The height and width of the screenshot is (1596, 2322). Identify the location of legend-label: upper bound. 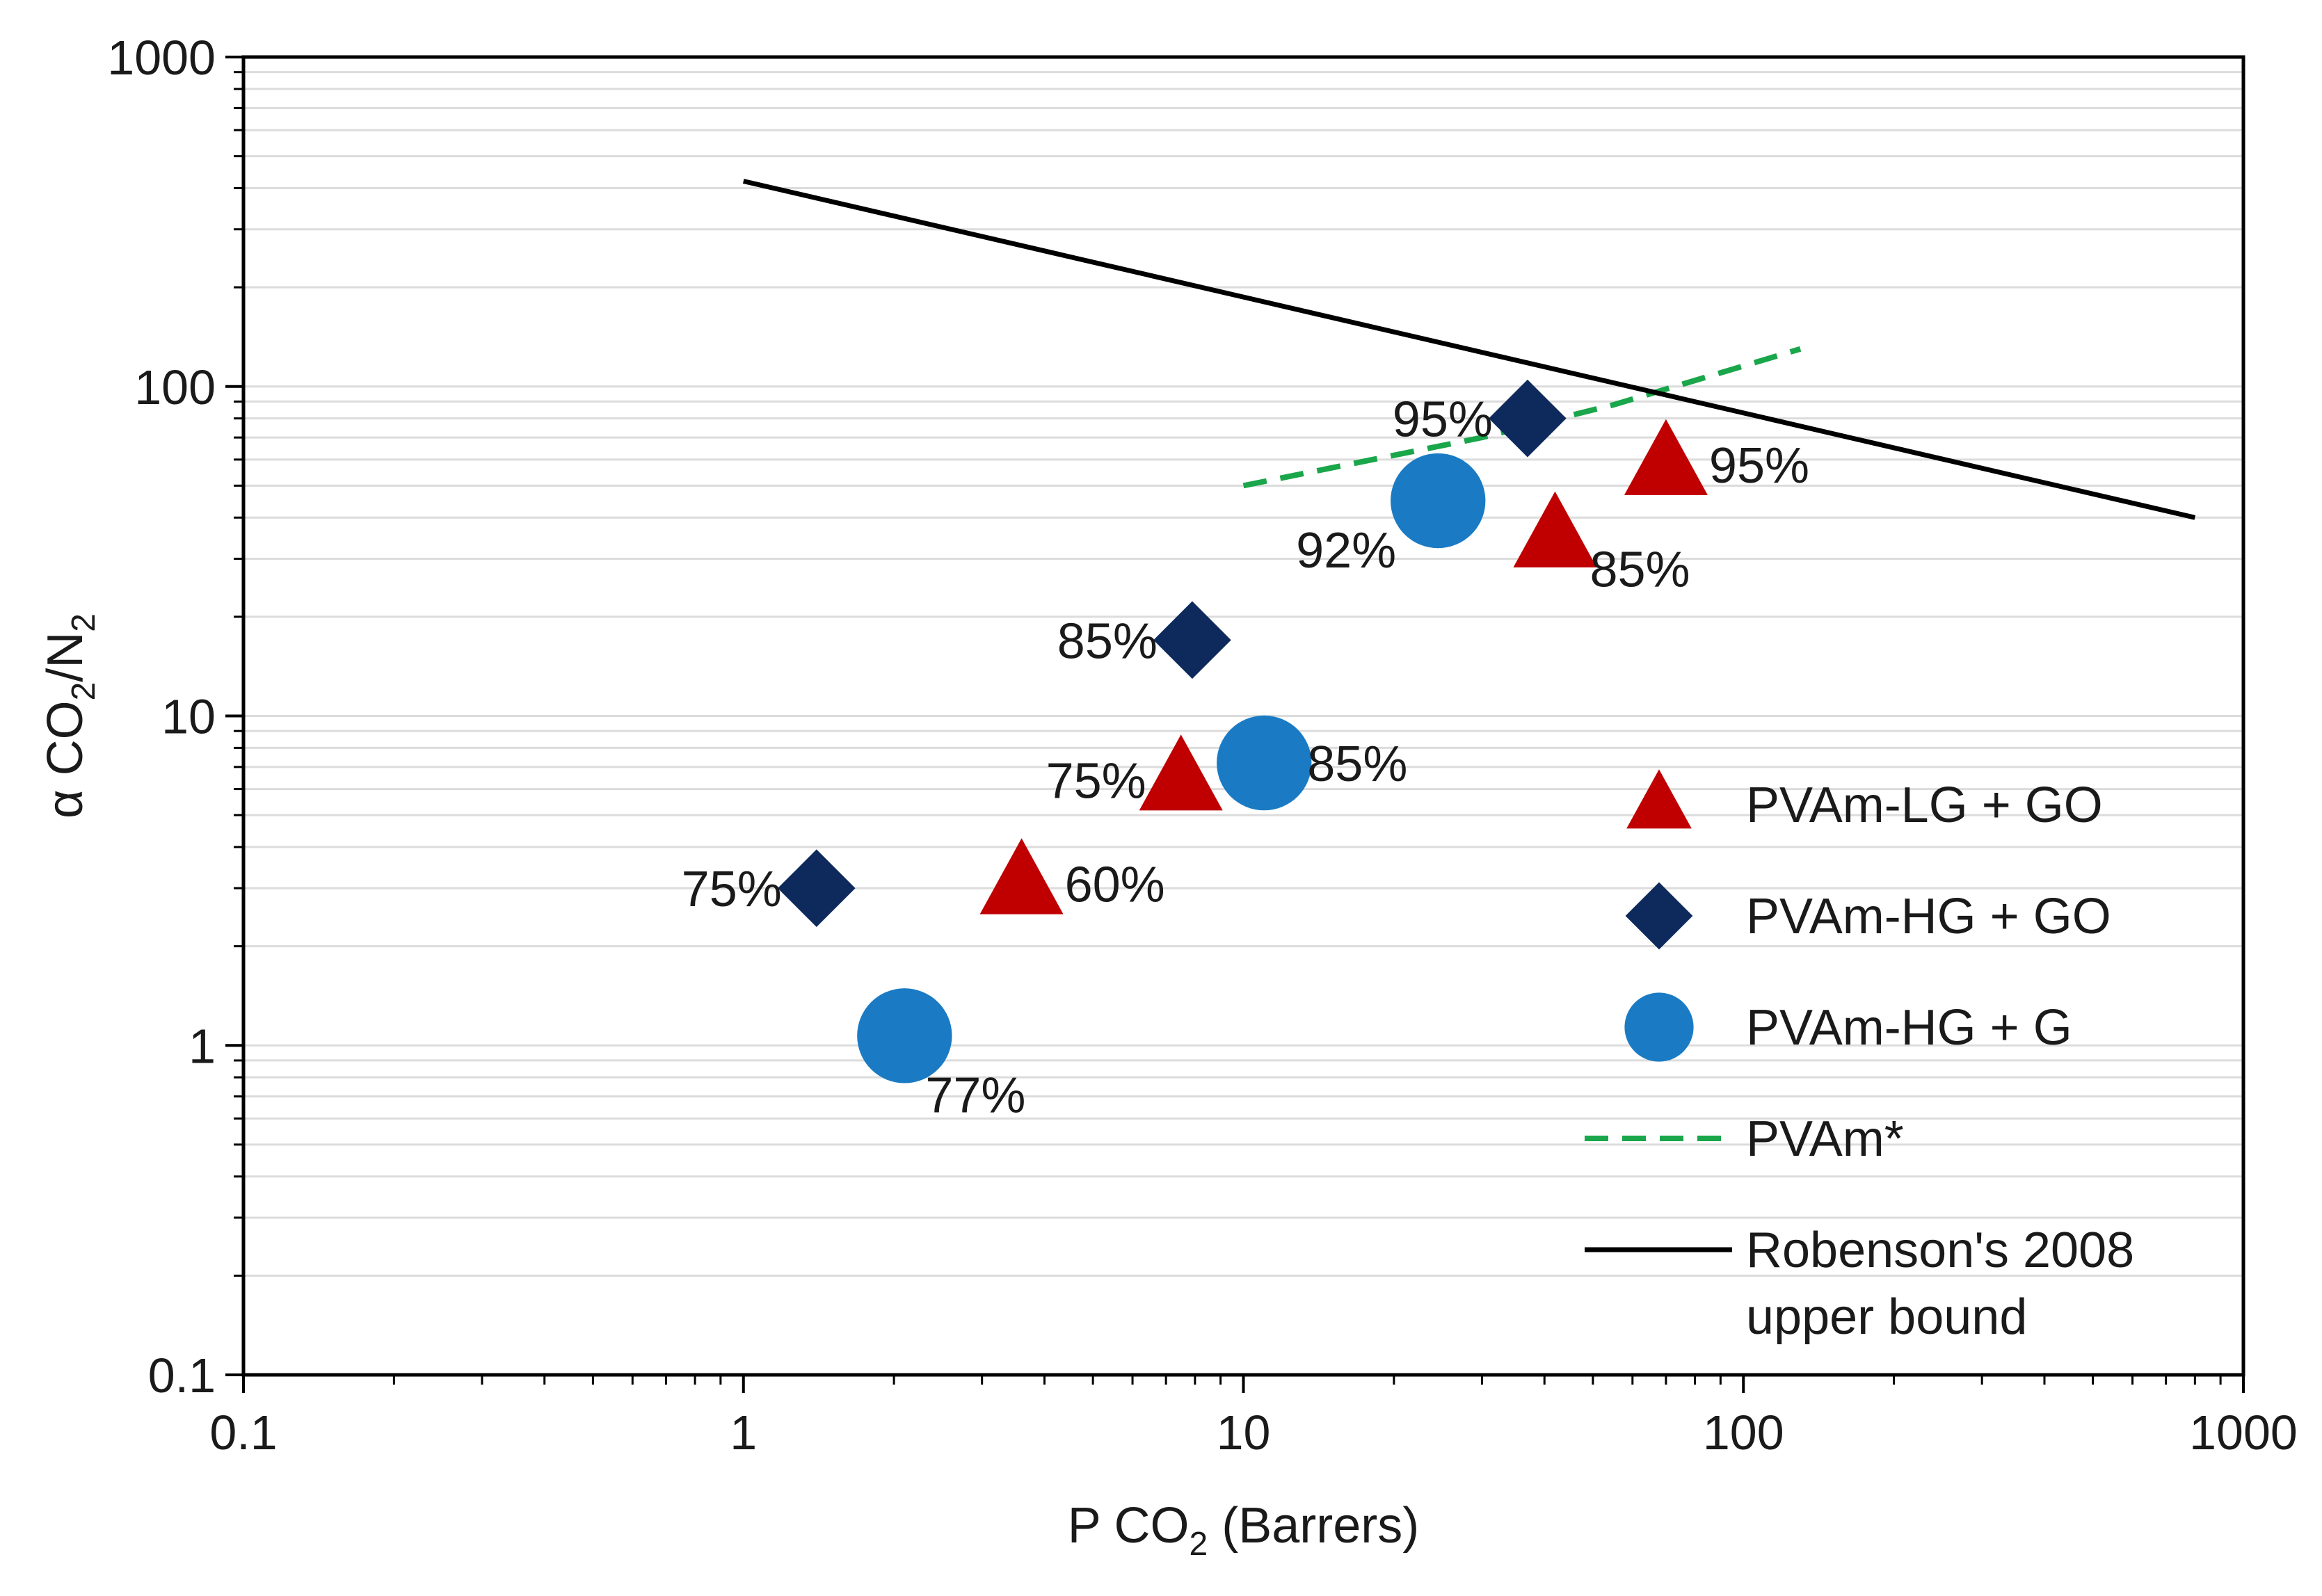
(1886, 1317).